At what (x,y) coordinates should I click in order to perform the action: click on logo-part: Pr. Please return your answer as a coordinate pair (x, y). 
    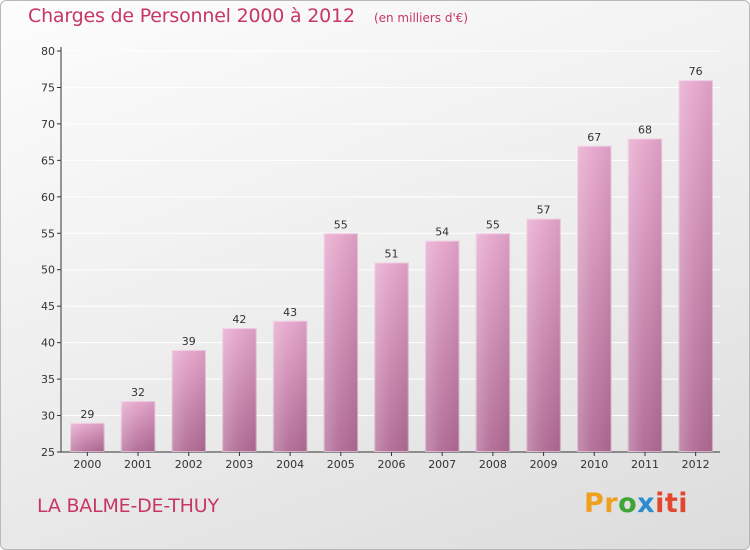
    Looking at the image, I should click on (601, 503).